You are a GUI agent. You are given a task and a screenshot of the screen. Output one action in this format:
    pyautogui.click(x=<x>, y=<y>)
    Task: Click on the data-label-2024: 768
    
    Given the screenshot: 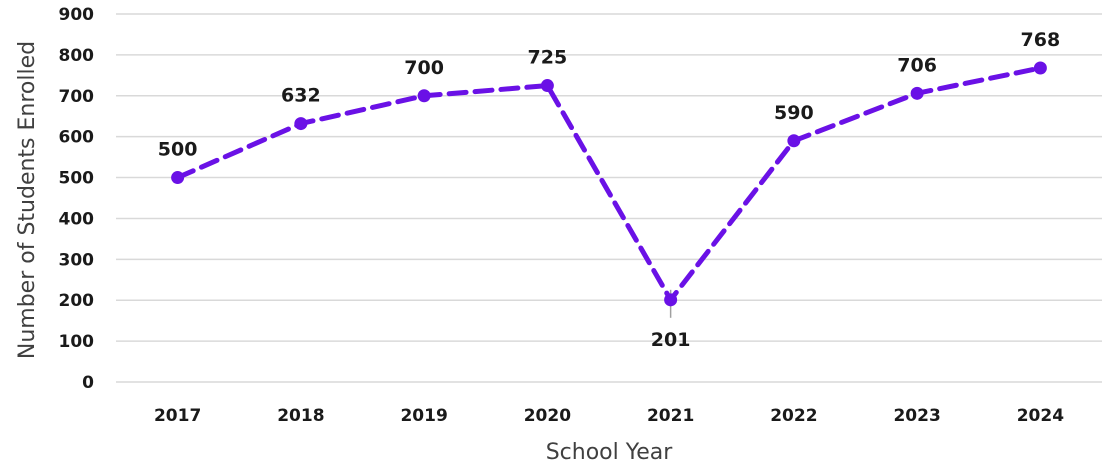 What is the action you would take?
    pyautogui.click(x=1041, y=40)
    